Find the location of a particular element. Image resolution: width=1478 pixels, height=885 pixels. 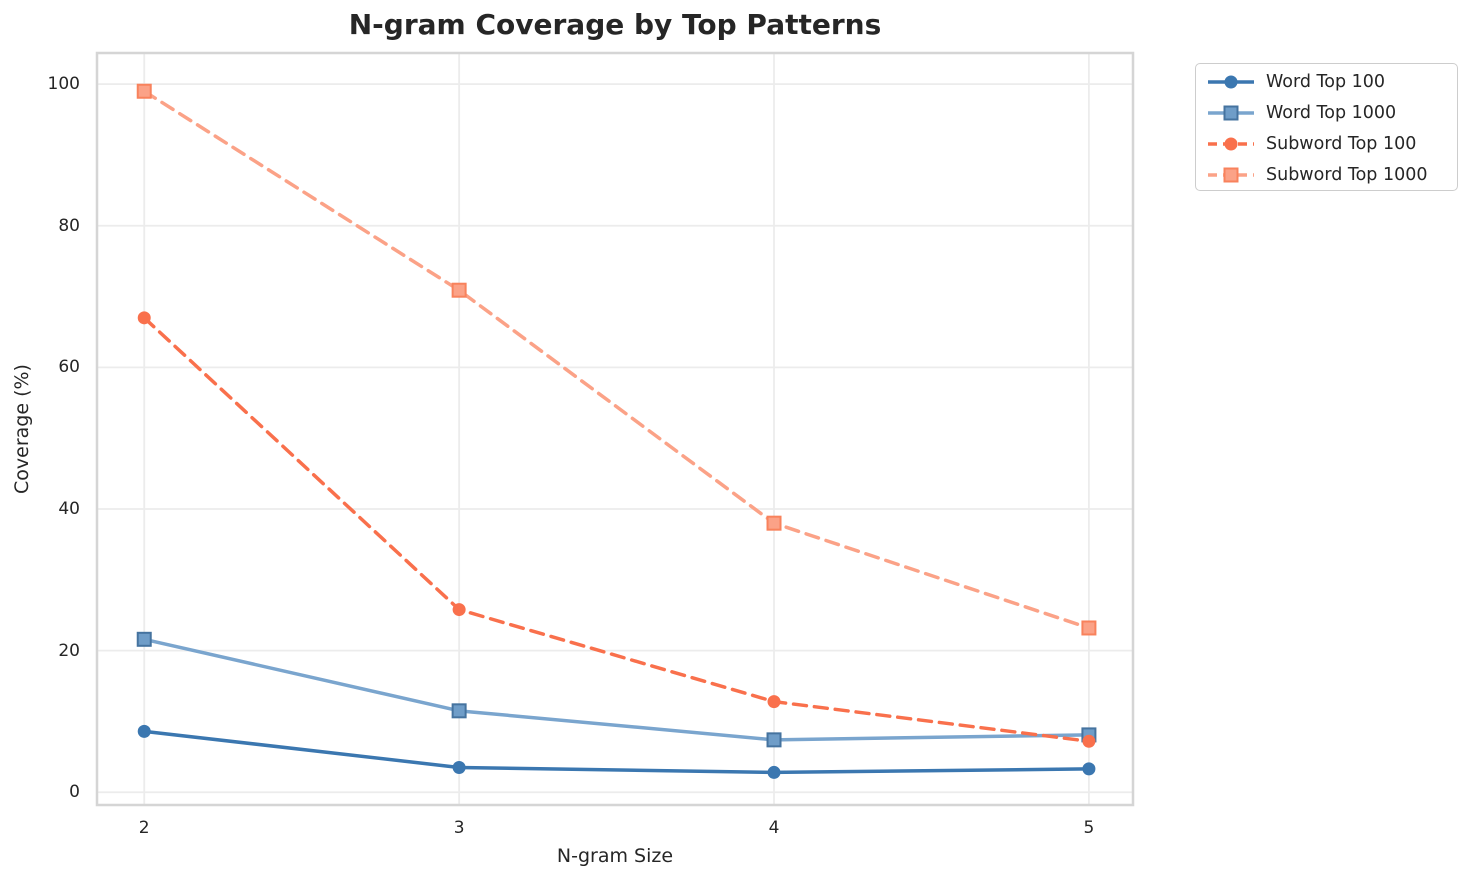

y-axis-label: Coverage (%) is located at coordinates (22, 429).